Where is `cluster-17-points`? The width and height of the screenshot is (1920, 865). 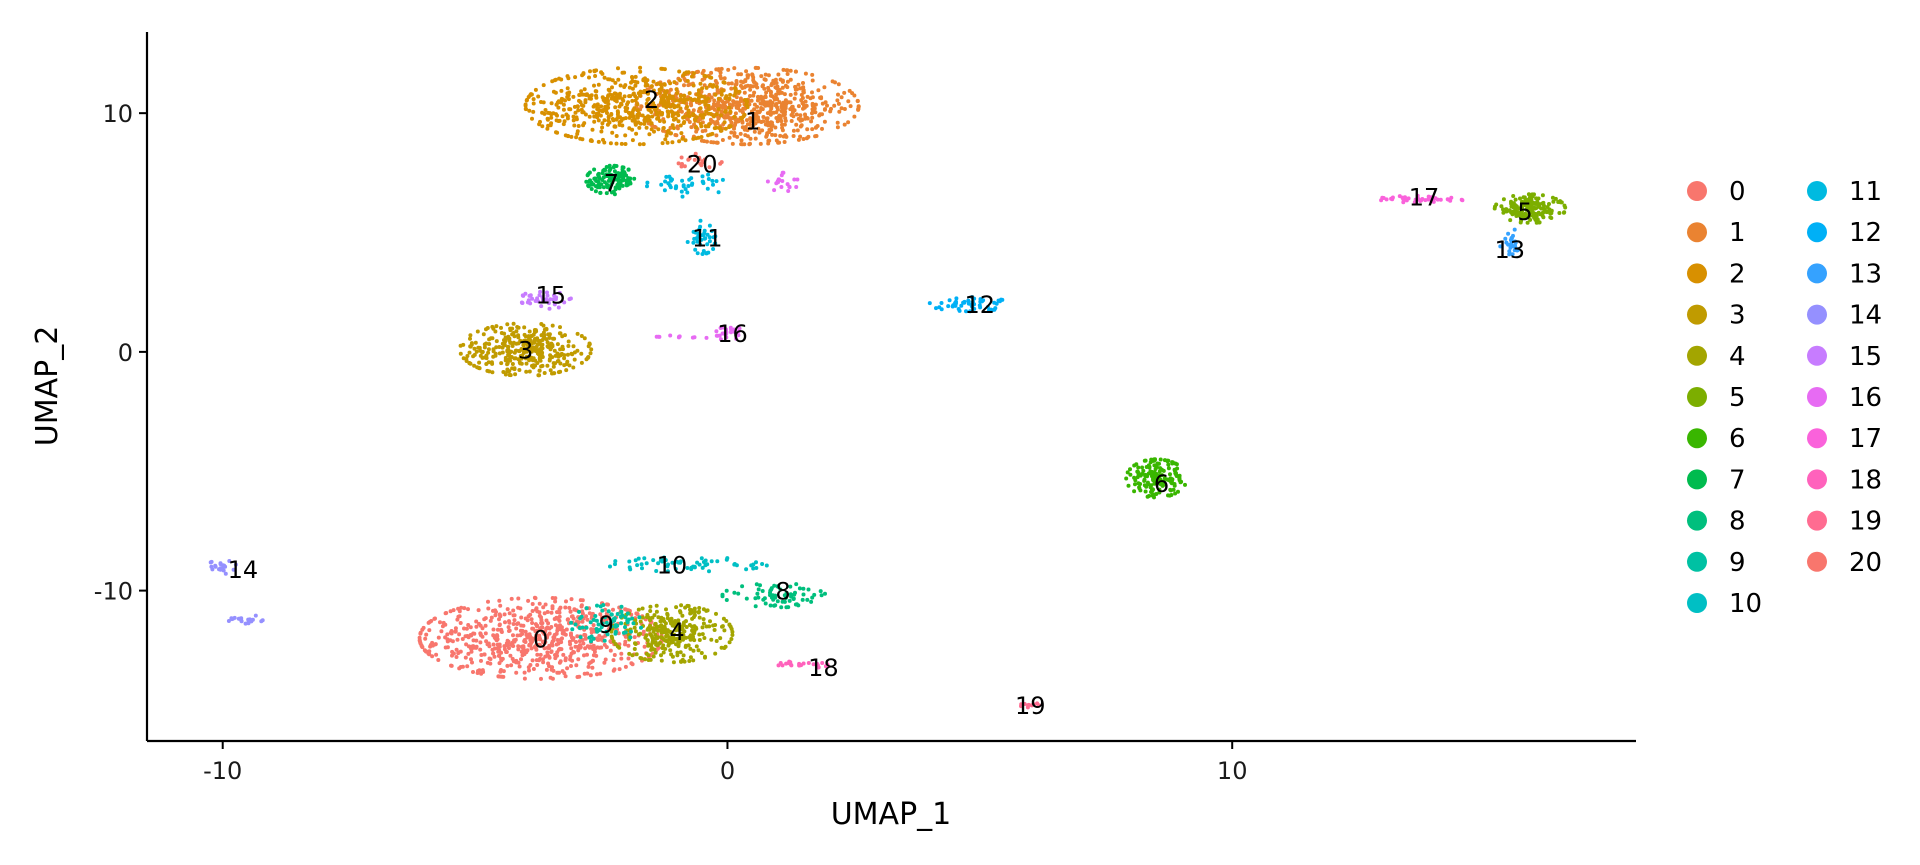
cluster-17-points is located at coordinates (1422, 199).